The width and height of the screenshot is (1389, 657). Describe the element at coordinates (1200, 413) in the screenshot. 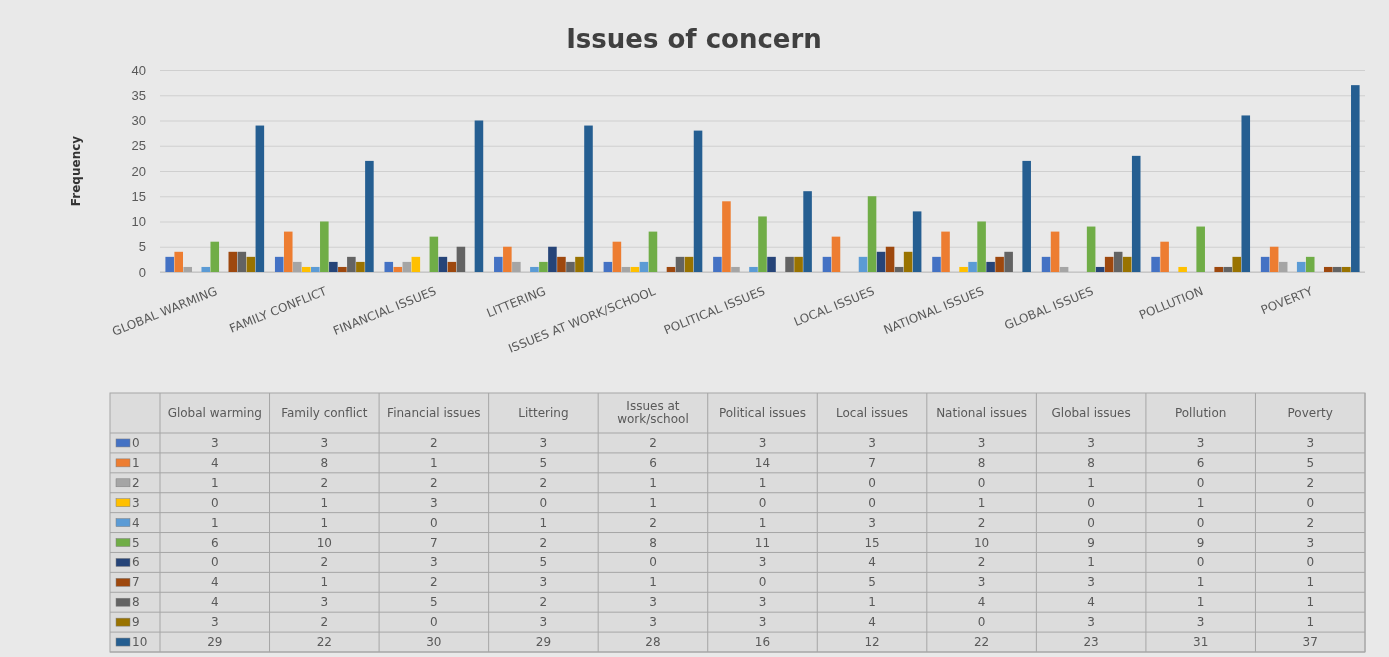

I see `text: Pollution` at that location.